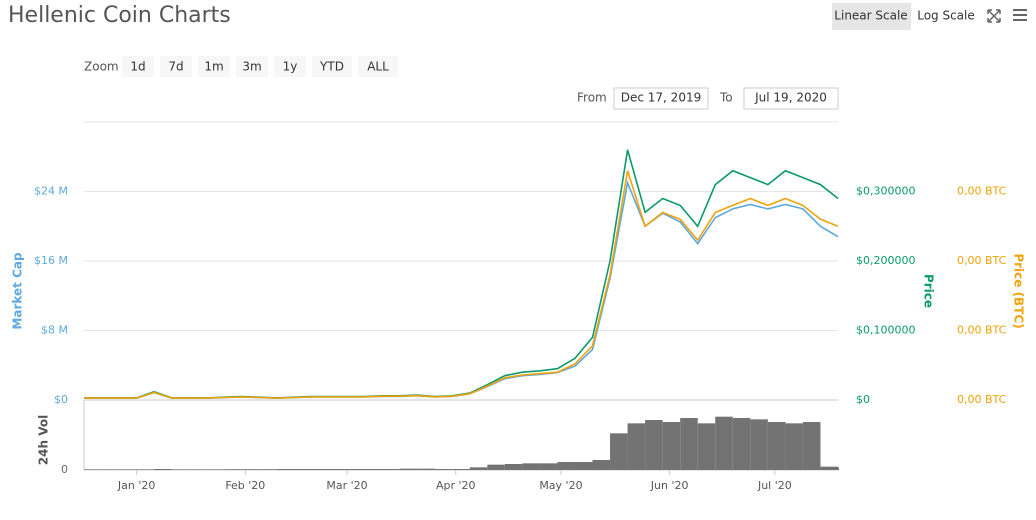  I want to click on x-tick-label: Mar '20, so click(346, 485).